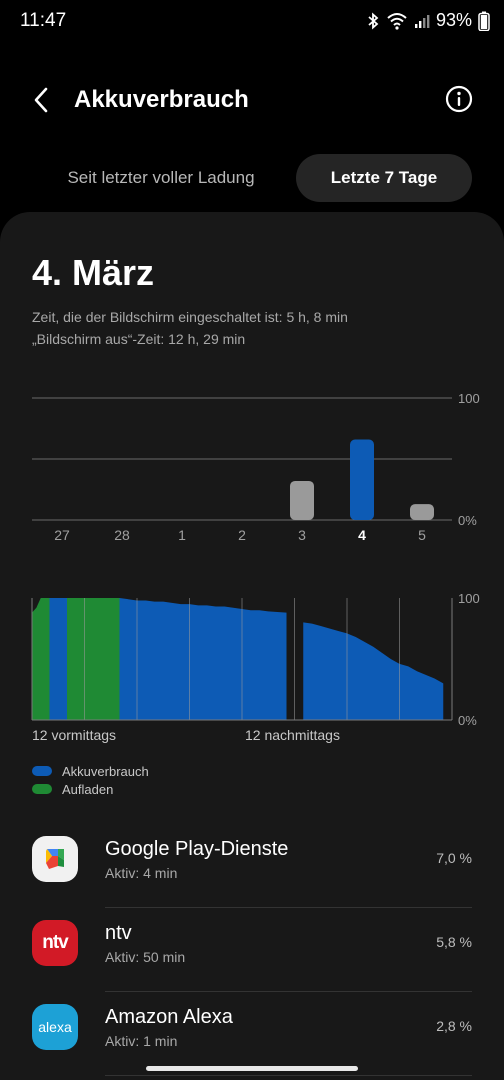  What do you see at coordinates (242, 533) in the screenshot?
I see `x-tick-label-2: 2` at bounding box center [242, 533].